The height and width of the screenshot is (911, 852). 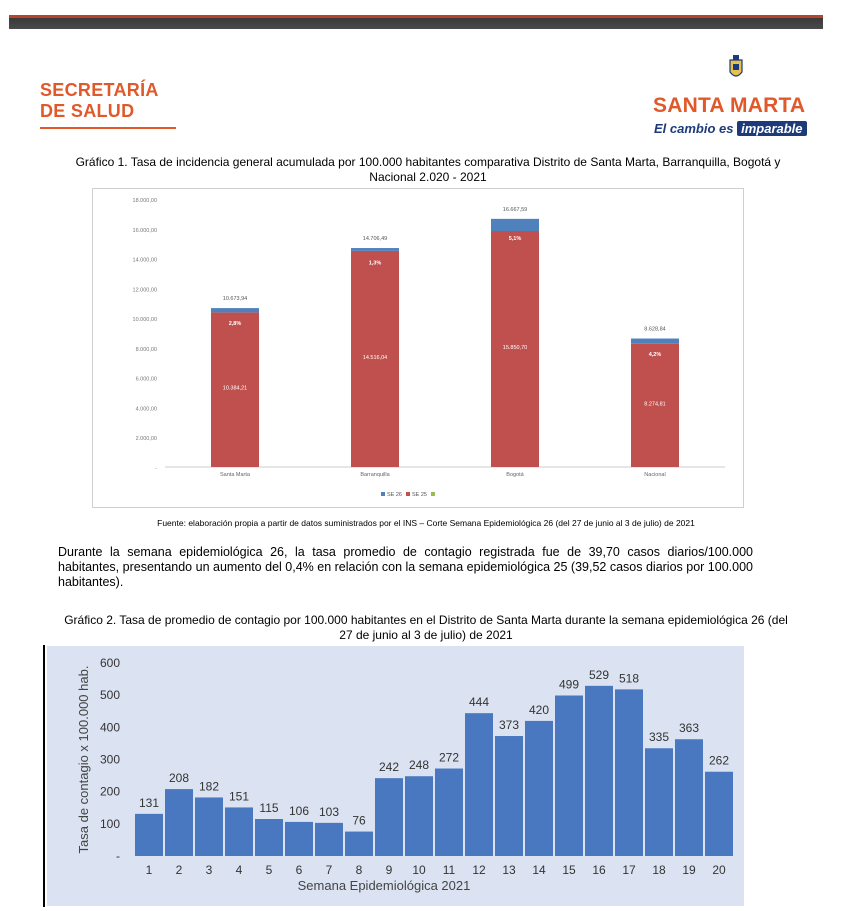 What do you see at coordinates (509, 725) in the screenshot?
I see `bar-data-label: 373` at bounding box center [509, 725].